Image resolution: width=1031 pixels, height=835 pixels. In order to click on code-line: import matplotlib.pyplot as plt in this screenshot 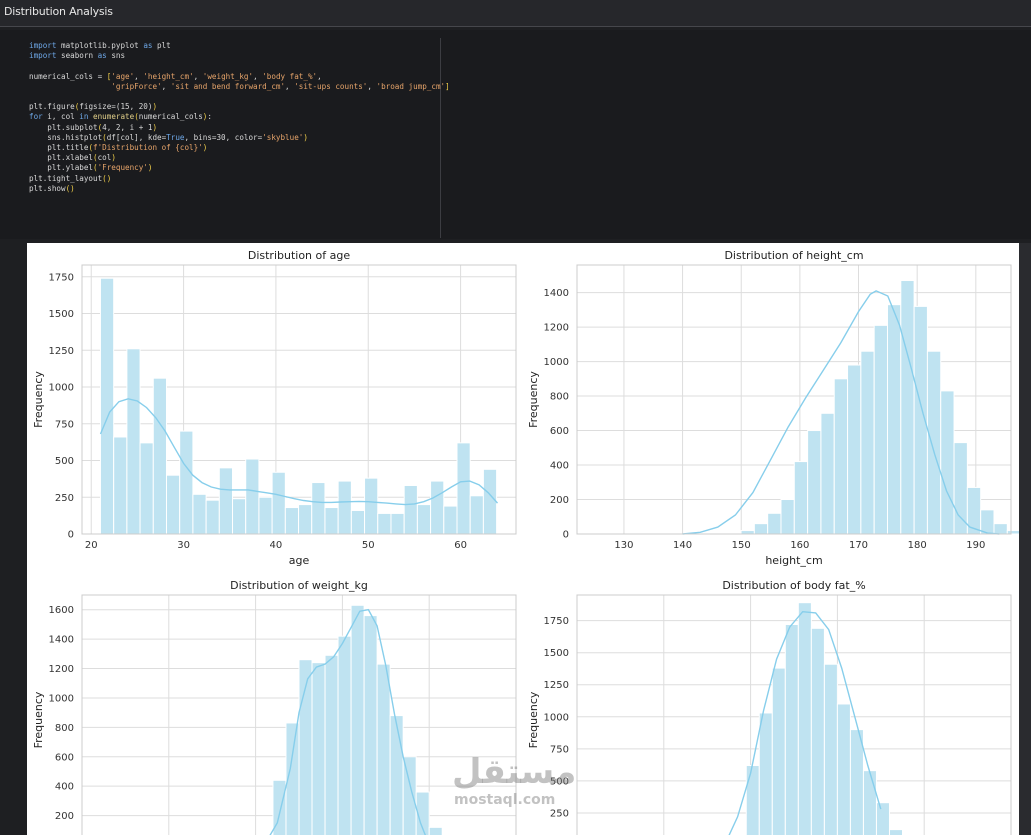, I will do `click(100, 45)`.